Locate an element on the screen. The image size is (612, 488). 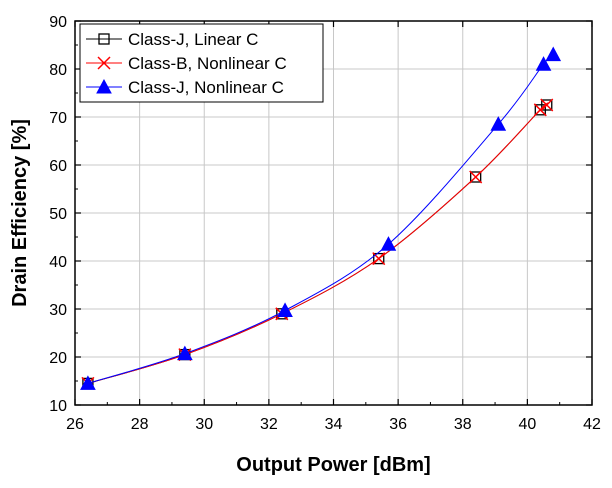
y-tick-label: 10 is located at coordinates (58, 406).